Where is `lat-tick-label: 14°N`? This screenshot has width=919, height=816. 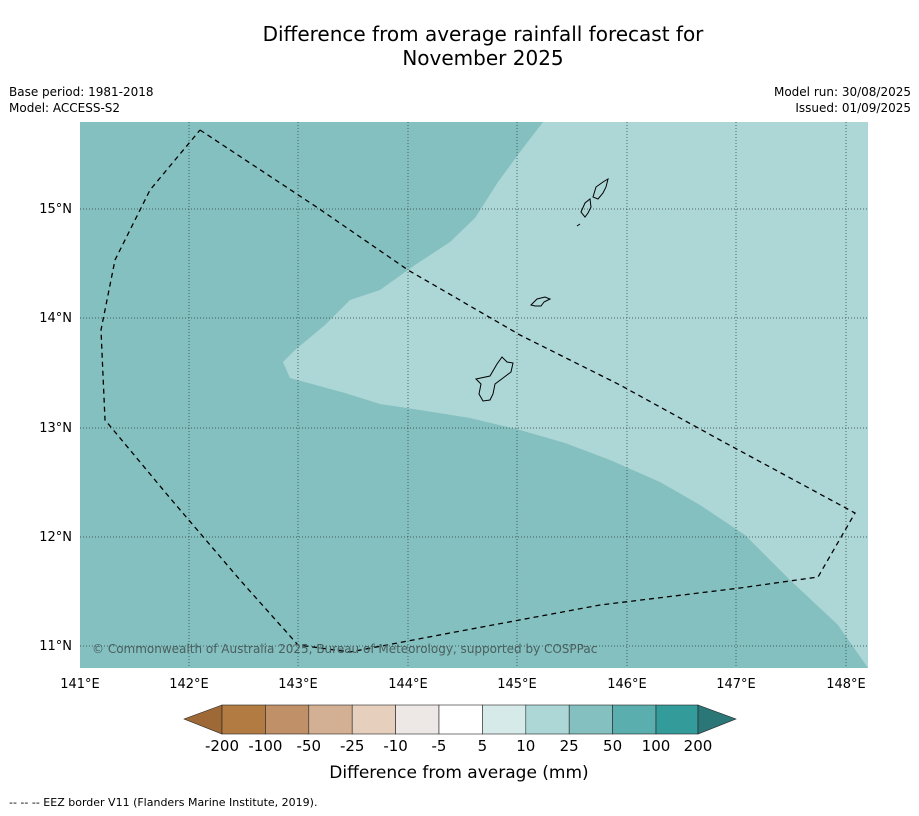 lat-tick-label: 14°N is located at coordinates (55, 318).